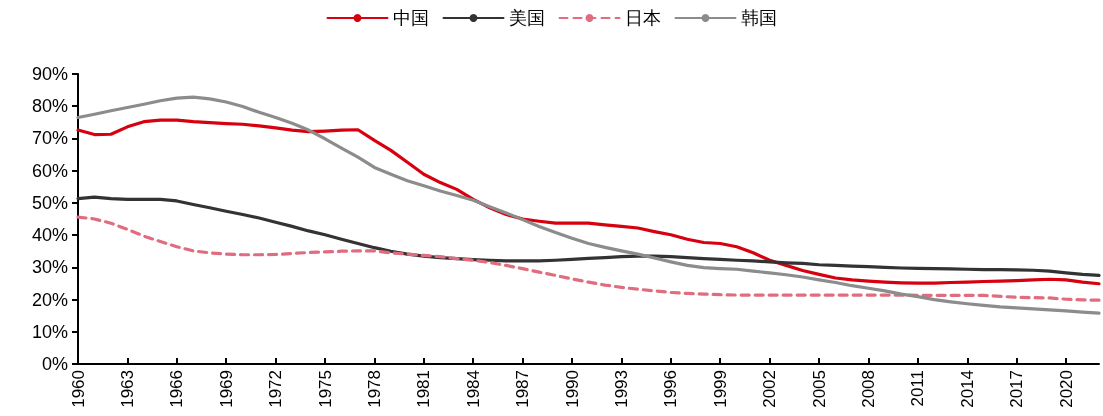 This screenshot has height=416, width=1103. I want to click on x-tick-label: 1996, so click(671, 389).